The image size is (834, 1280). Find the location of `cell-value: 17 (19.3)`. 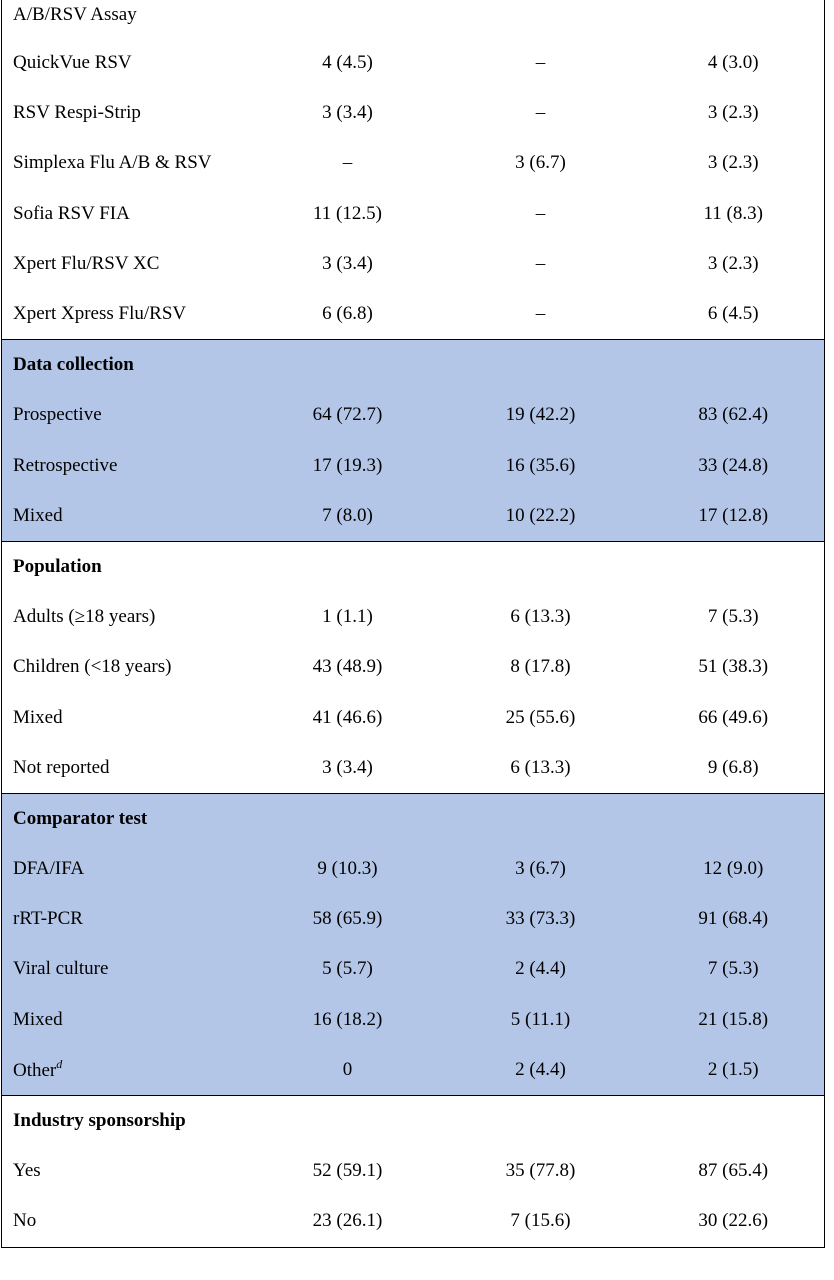

cell-value: 17 (19.3) is located at coordinates (347, 465).